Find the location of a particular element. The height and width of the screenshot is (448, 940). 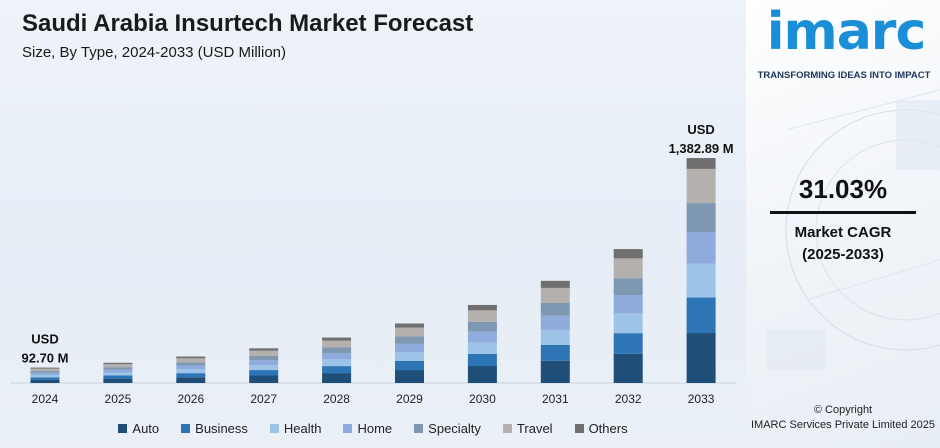

bar-segment-business-2030 is located at coordinates (482, 360).